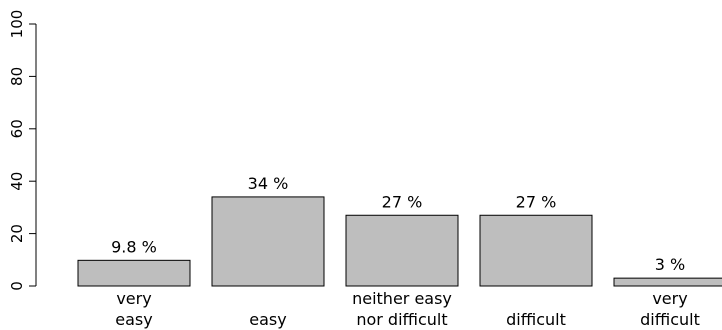 This screenshot has width=722, height=330. I want to click on data-label: 9.8 %, so click(134, 246).